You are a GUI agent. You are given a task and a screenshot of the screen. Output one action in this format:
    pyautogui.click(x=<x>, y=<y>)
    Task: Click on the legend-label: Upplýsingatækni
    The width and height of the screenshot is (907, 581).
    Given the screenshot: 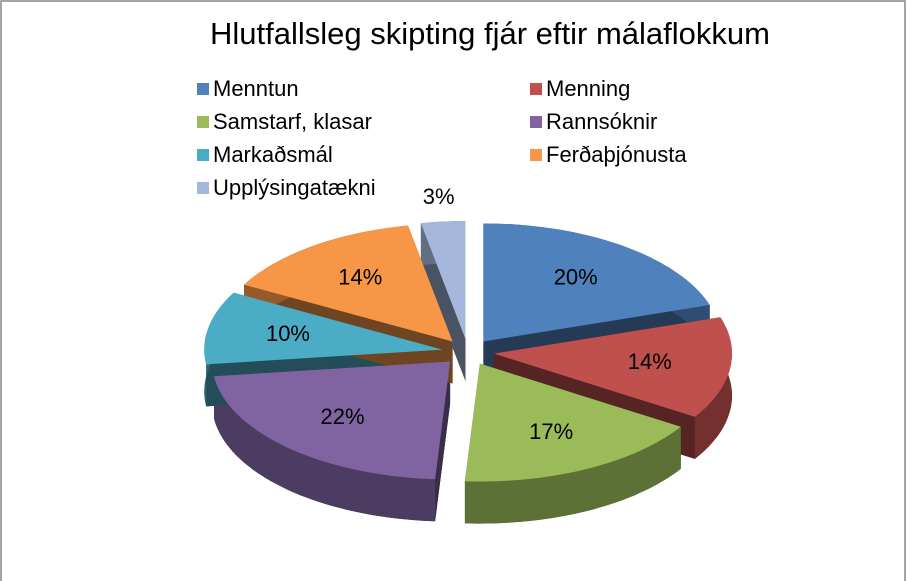 What is the action you would take?
    pyautogui.click(x=294, y=187)
    